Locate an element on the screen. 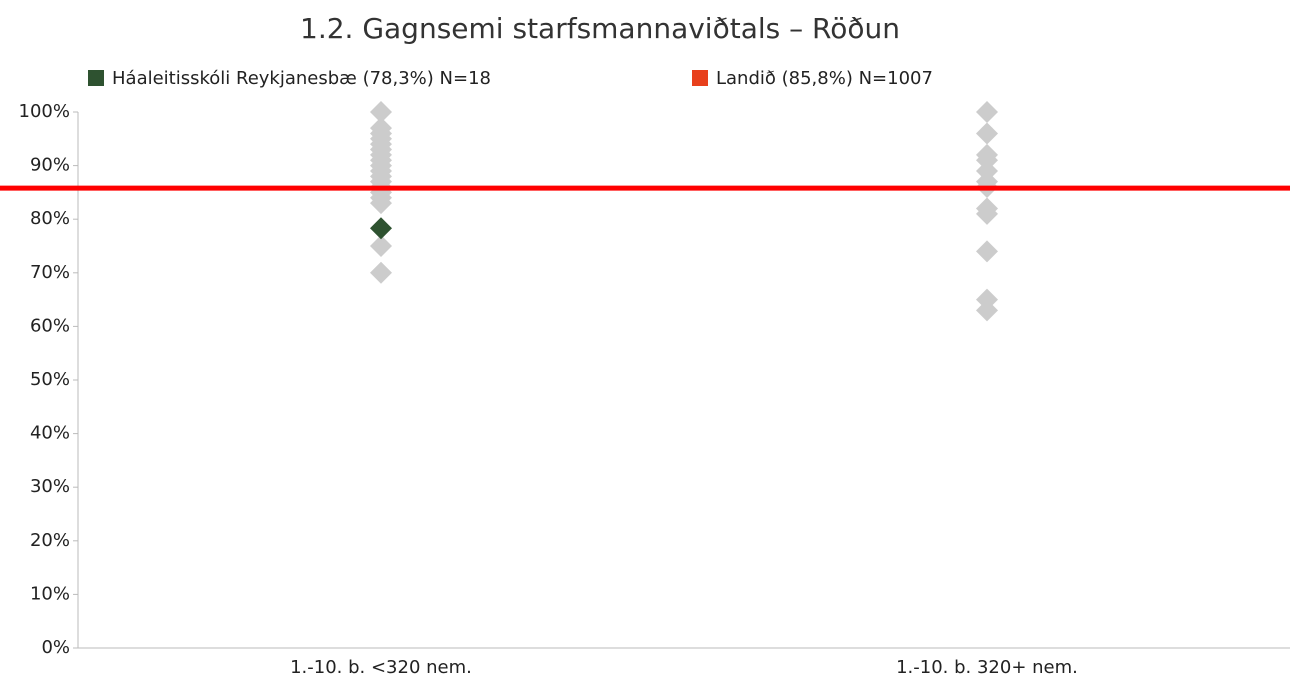 Image resolution: width=1290 pixels, height=674 pixels. y-tick-label: 10% is located at coordinates (50, 593).